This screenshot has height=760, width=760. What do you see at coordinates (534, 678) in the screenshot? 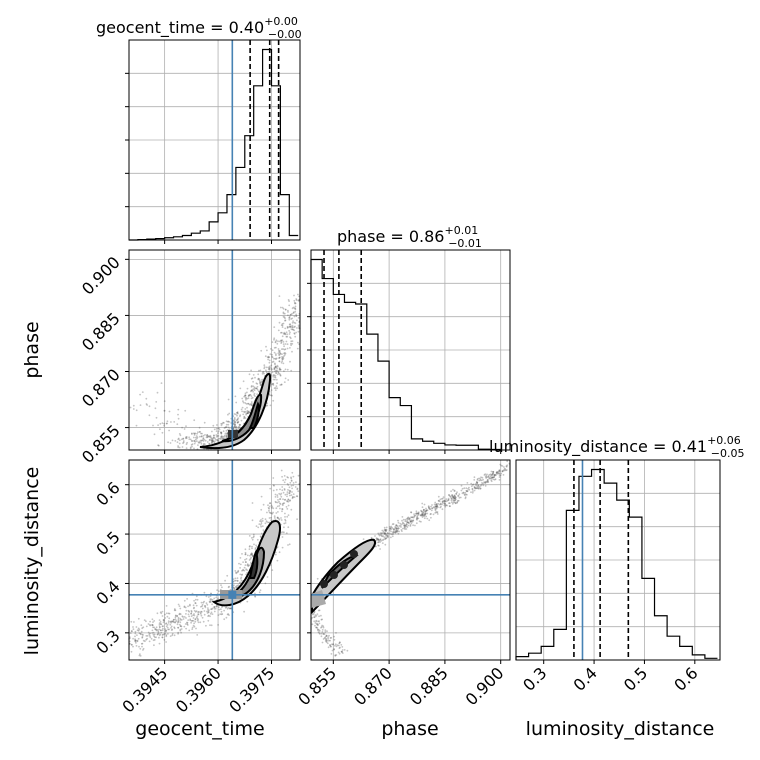
I see `xtick-label-luminosity-distance-0: 0.3` at bounding box center [534, 678].